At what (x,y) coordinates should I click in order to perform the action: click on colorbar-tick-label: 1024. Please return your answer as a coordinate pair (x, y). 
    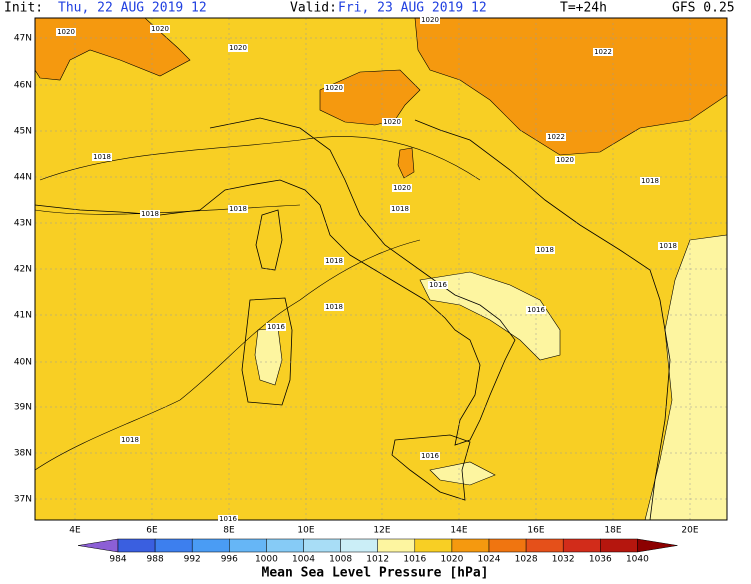
    Looking at the image, I should click on (489, 560).